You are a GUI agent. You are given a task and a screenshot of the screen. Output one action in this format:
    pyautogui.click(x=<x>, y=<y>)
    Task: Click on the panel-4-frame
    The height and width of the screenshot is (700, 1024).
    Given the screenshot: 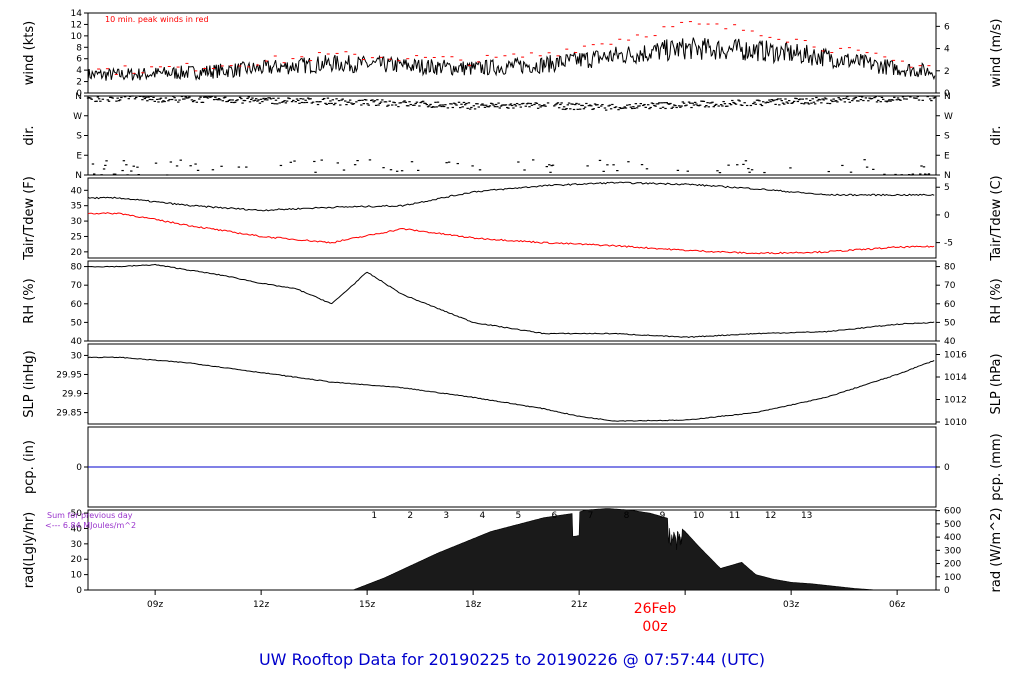 What is the action you would take?
    pyautogui.click(x=512, y=384)
    